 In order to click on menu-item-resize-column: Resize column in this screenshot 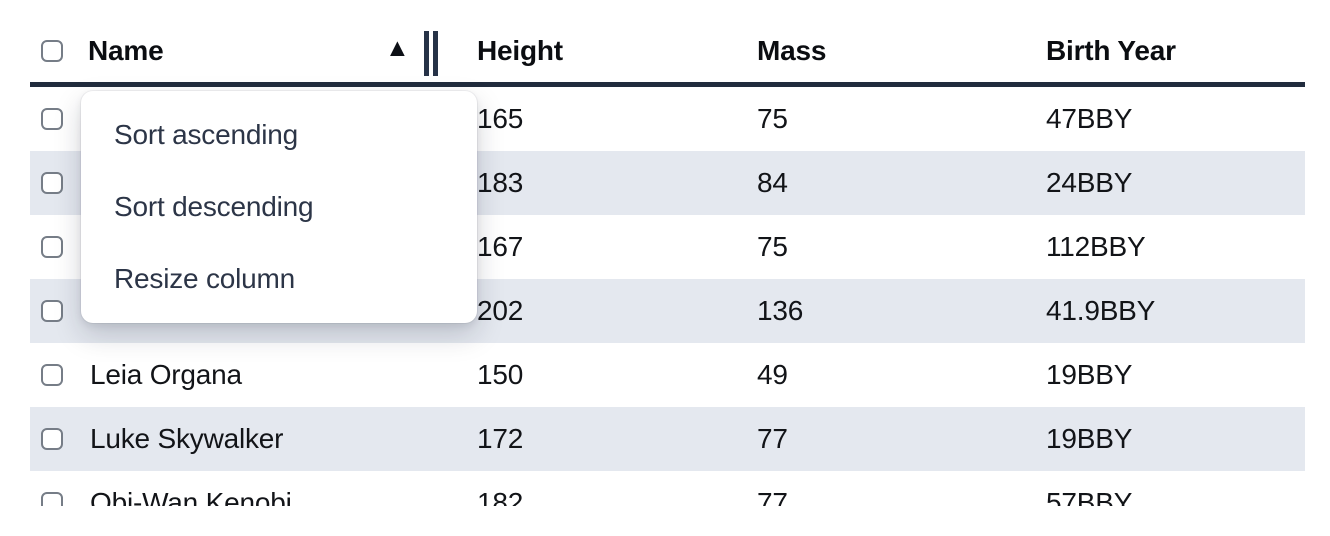, I will do `click(205, 278)`.